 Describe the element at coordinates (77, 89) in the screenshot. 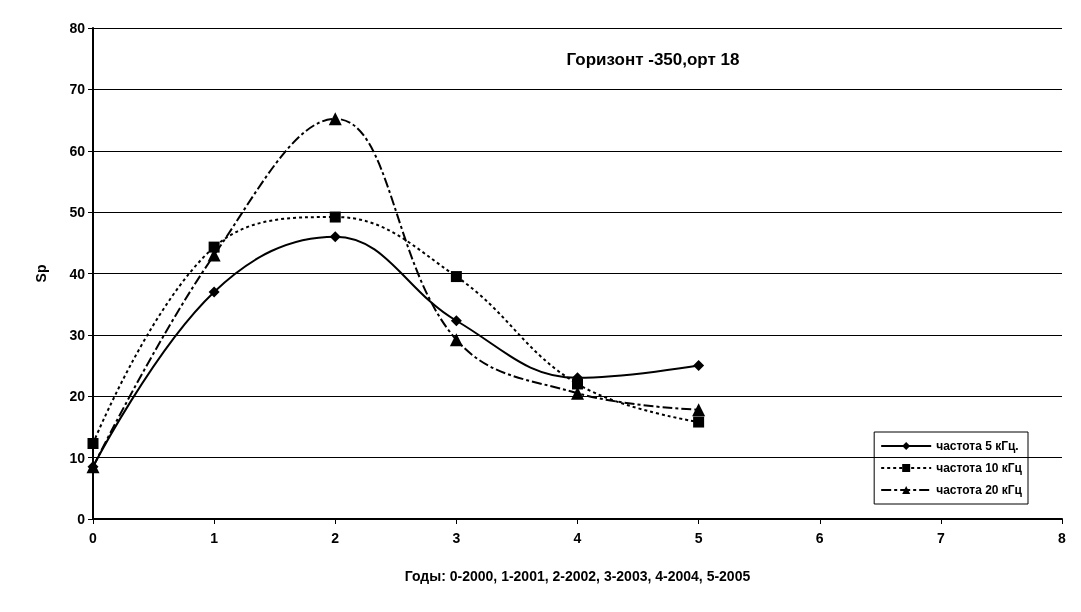

I see `y-tick-label: 70` at that location.